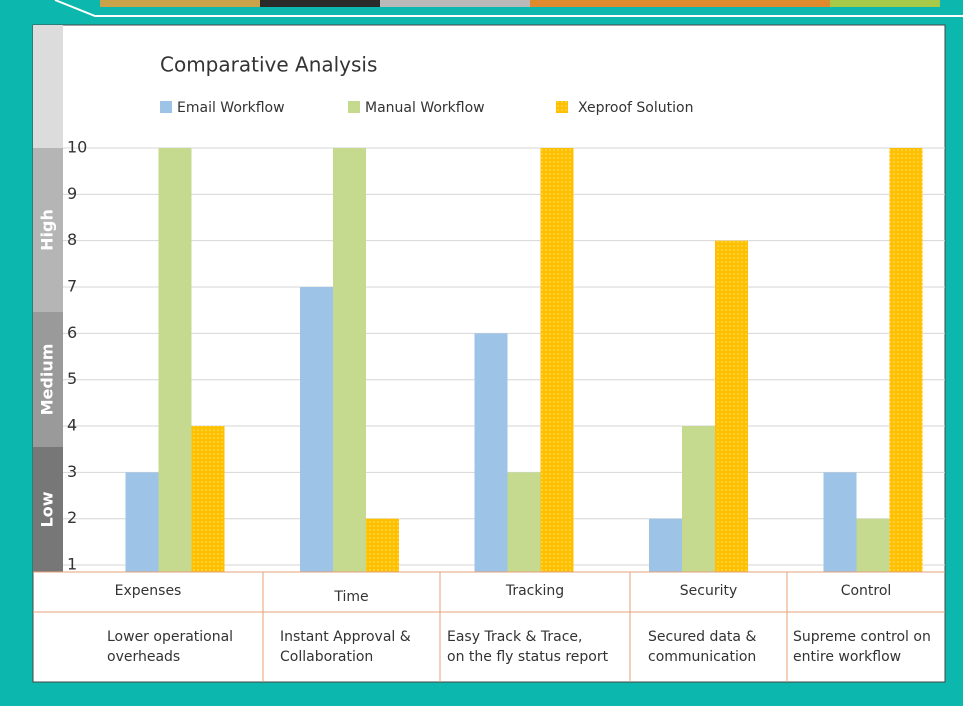 This screenshot has width=963, height=706. Describe the element at coordinates (425, 108) in the screenshot. I see `legend-label: Manual Workflow` at that location.